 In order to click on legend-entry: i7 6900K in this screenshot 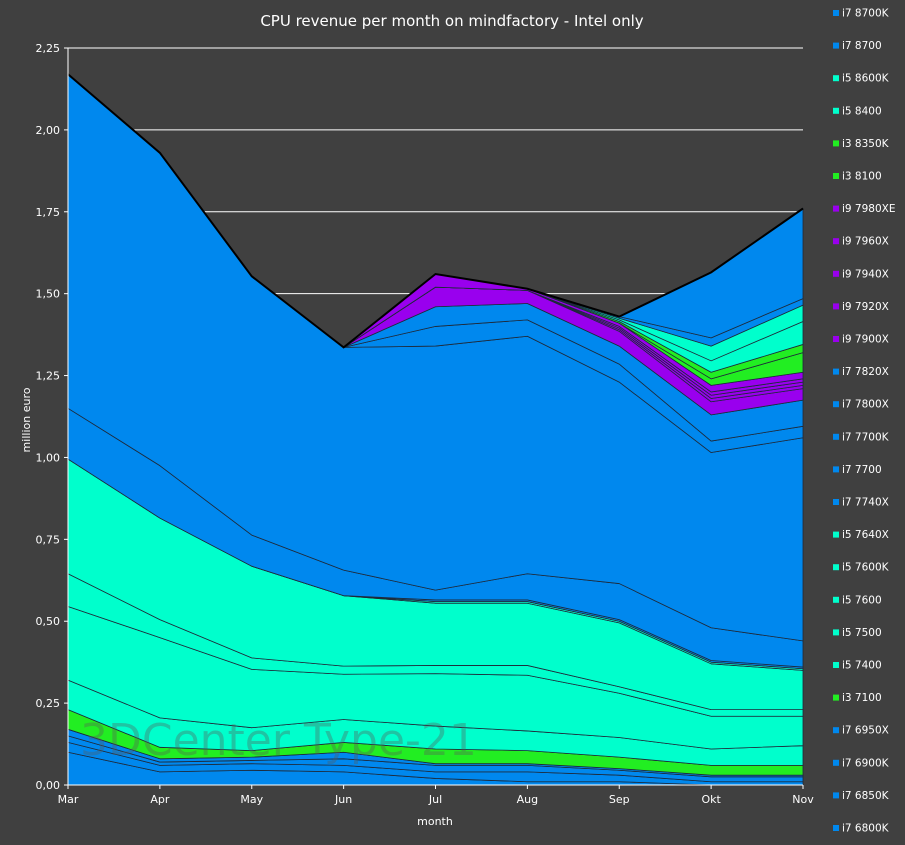, I will do `click(866, 763)`.